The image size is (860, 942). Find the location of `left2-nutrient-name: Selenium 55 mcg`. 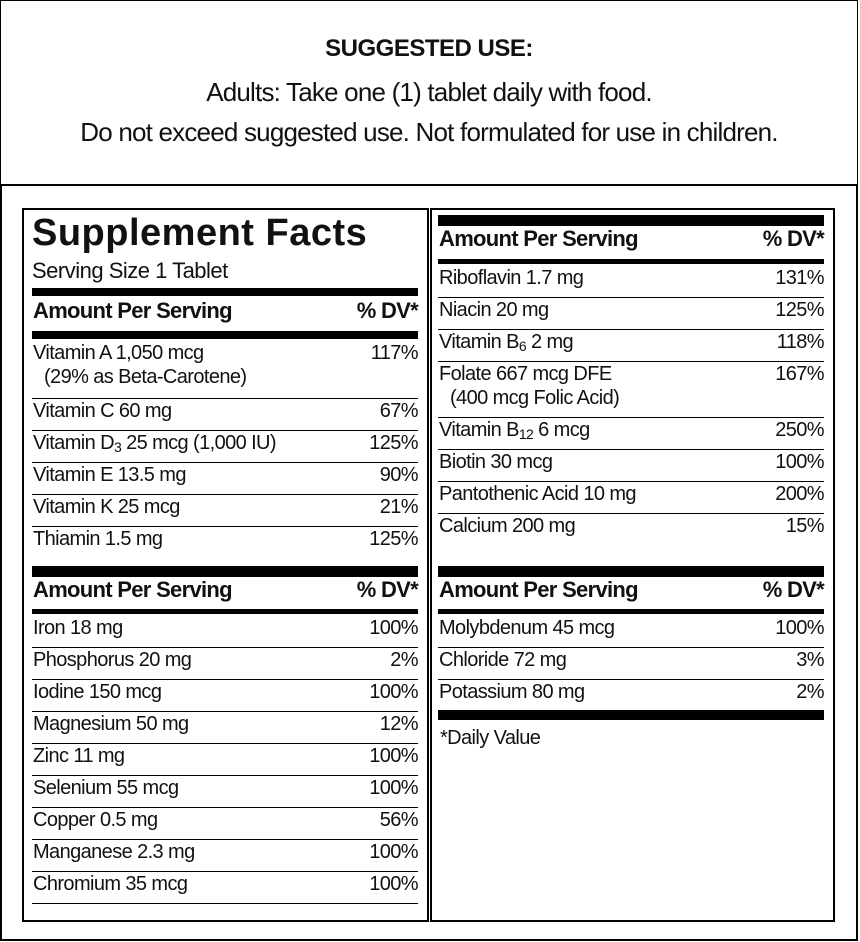

left2-nutrient-name: Selenium 55 mcg is located at coordinates (106, 788).